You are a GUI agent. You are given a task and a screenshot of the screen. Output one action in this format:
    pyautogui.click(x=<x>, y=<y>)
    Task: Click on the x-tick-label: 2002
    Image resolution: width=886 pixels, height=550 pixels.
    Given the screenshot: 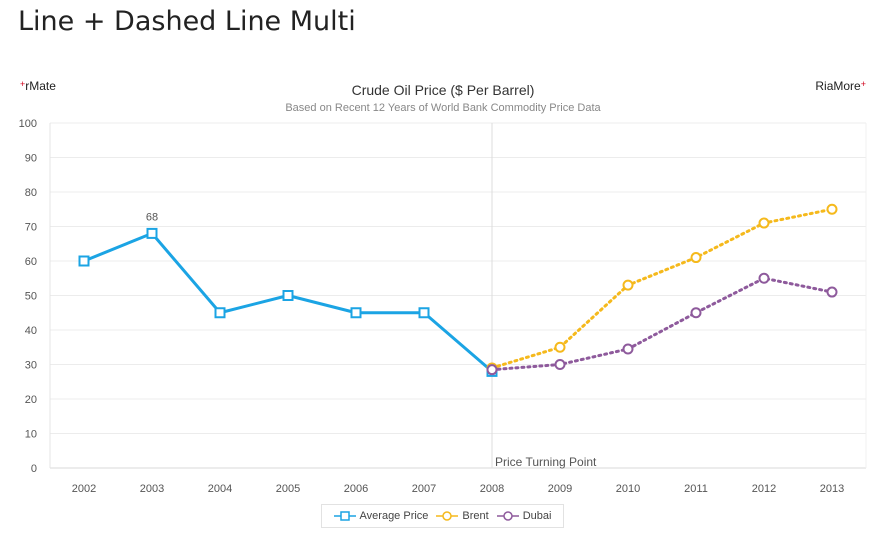 What is the action you would take?
    pyautogui.click(x=84, y=489)
    